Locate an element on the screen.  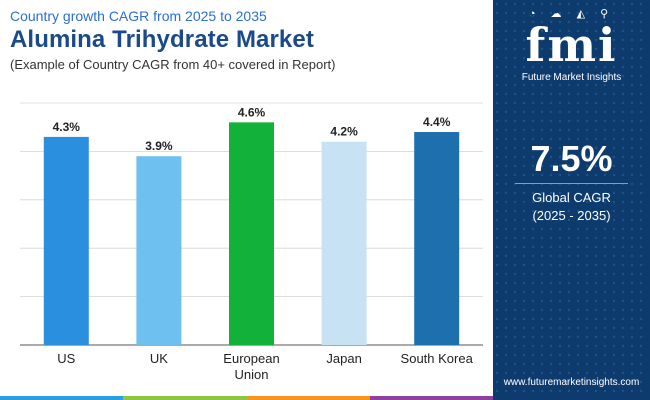
global-cagr-value: 7.5% is located at coordinates (571, 158).